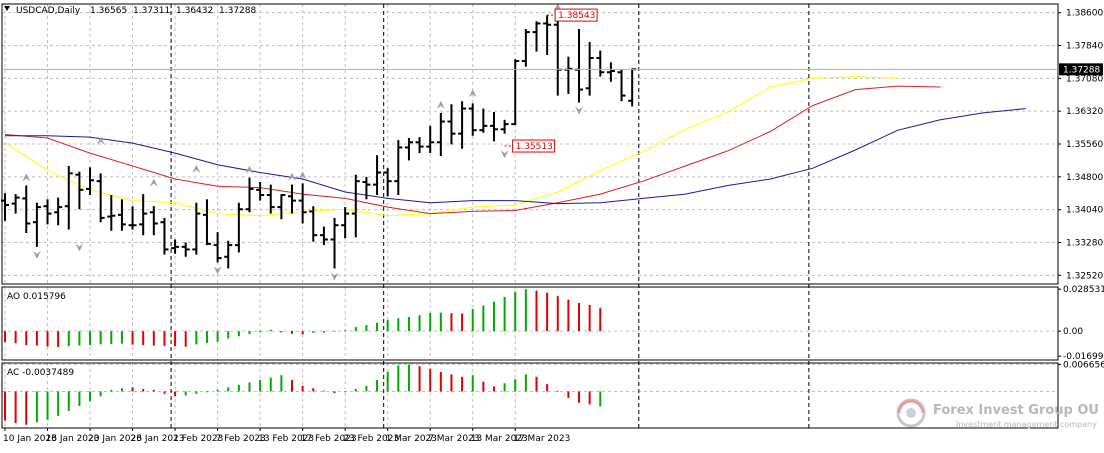 This screenshot has width=1104, height=453. I want to click on ao-histogram, so click(303, 318).